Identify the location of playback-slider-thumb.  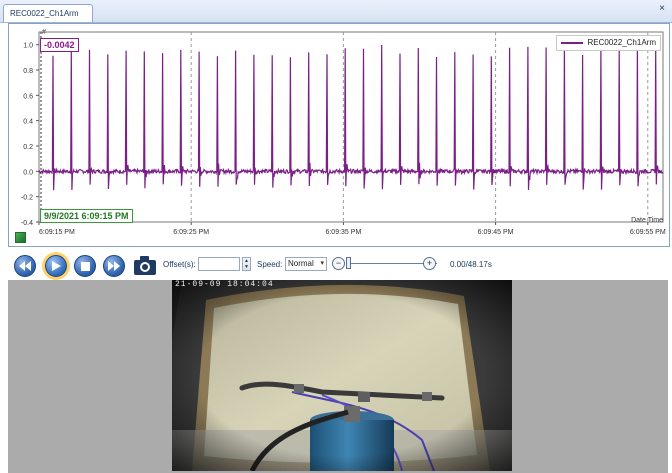
(348, 263).